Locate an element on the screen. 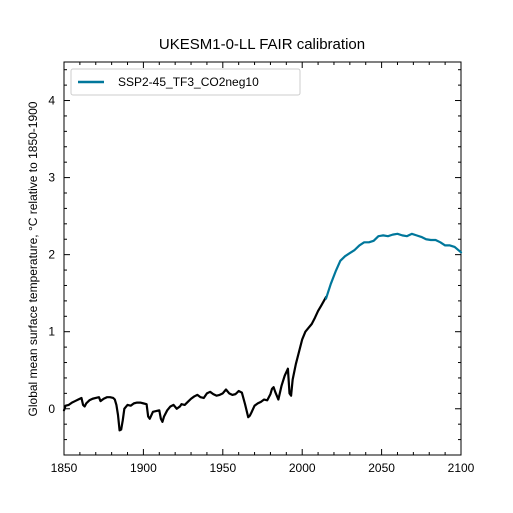 This screenshot has width=513, height=513. legend: SSP2-45_TF3_CO2neg10 is located at coordinates (185, 82).